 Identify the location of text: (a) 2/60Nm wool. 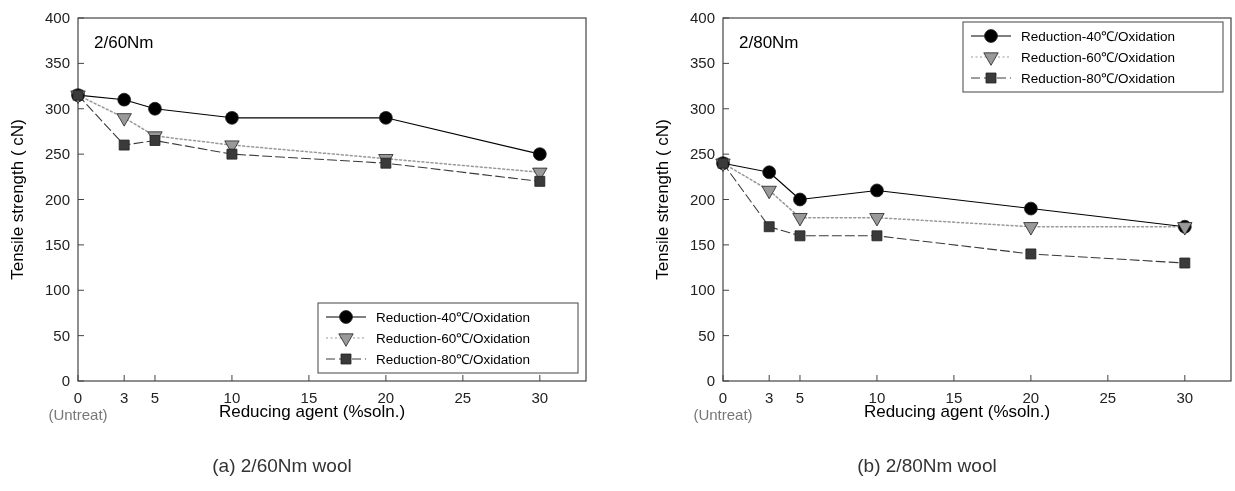
(282, 465).